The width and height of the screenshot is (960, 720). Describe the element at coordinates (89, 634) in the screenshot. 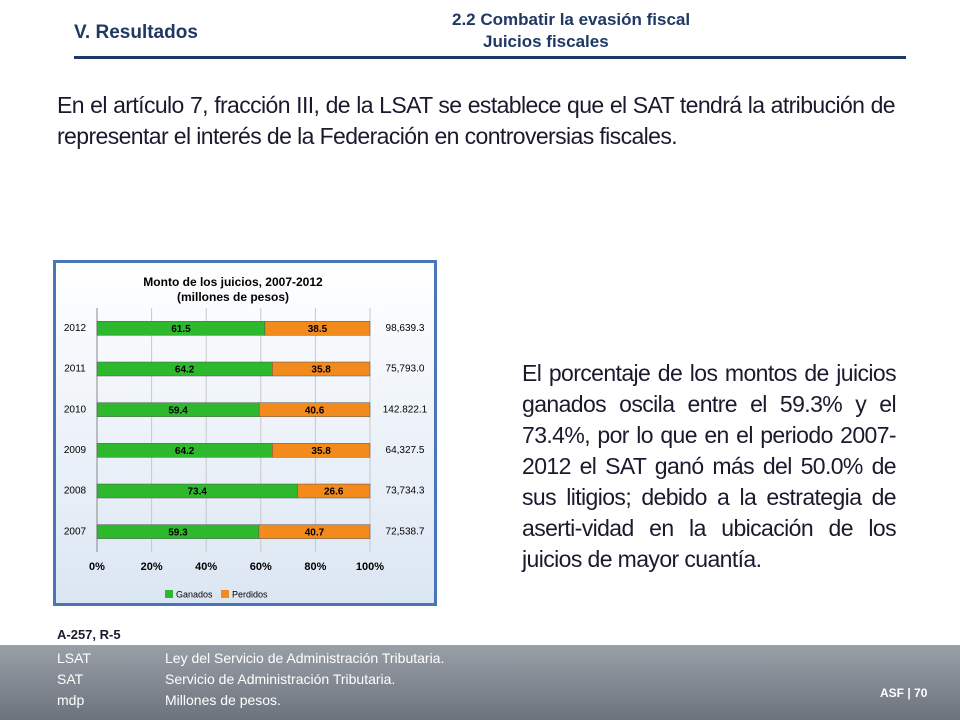

I see `reference: A-257, R-5` at that location.